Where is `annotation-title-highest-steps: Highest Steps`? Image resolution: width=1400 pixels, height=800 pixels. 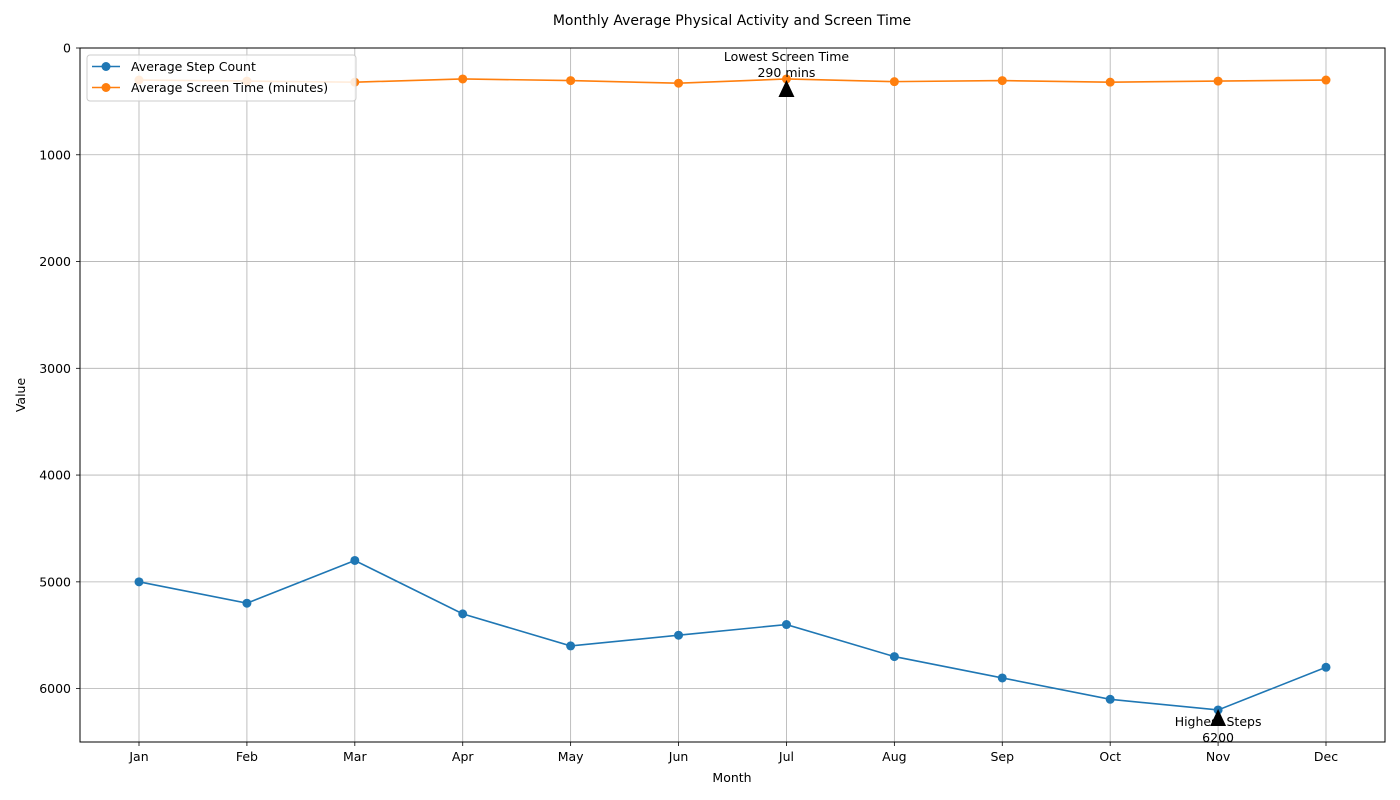 annotation-title-highest-steps: Highest Steps is located at coordinates (1218, 721).